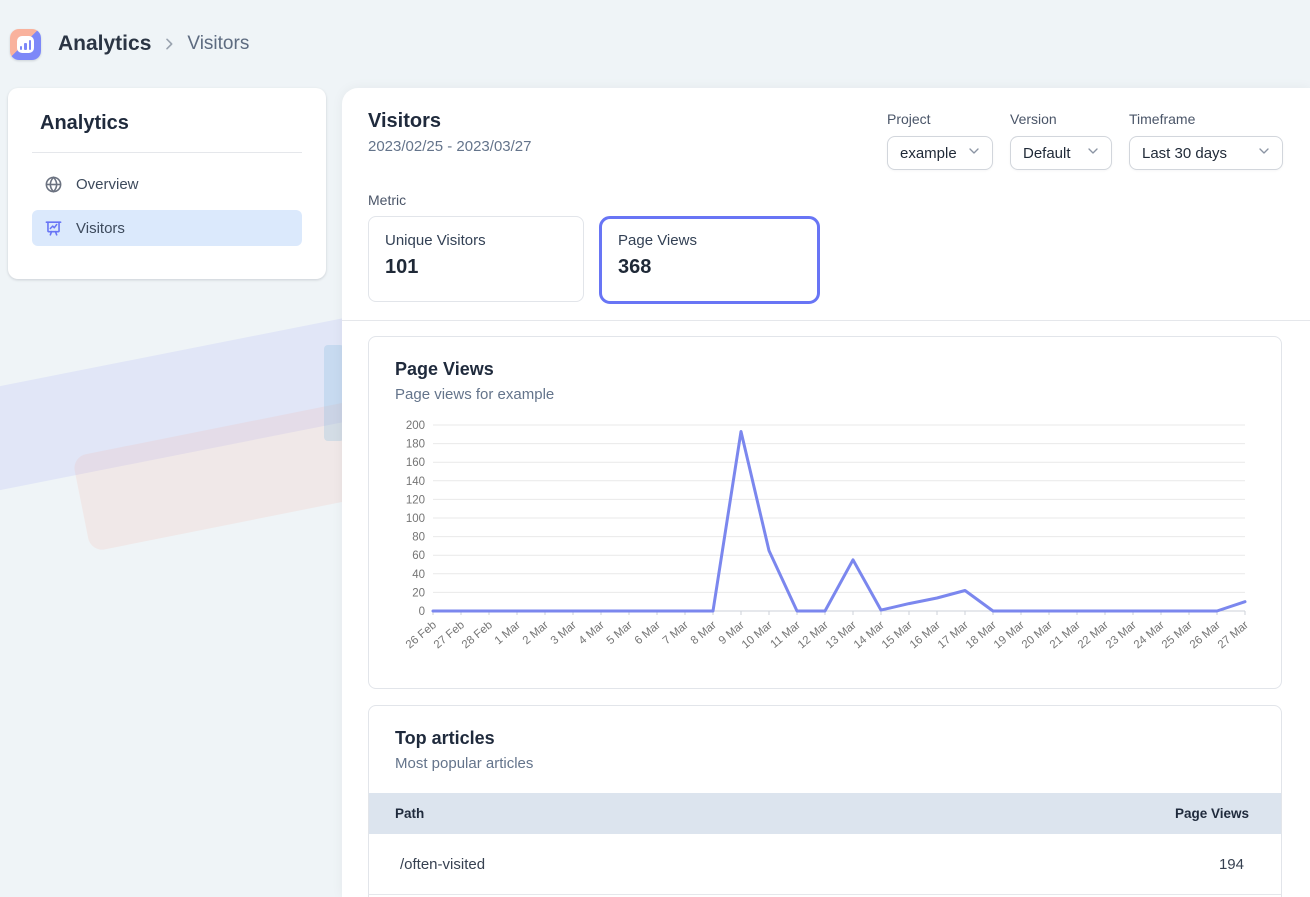 The width and height of the screenshot is (1310, 897). I want to click on timeframe-filter-group: Timeframe Last 30 days, so click(1206, 140).